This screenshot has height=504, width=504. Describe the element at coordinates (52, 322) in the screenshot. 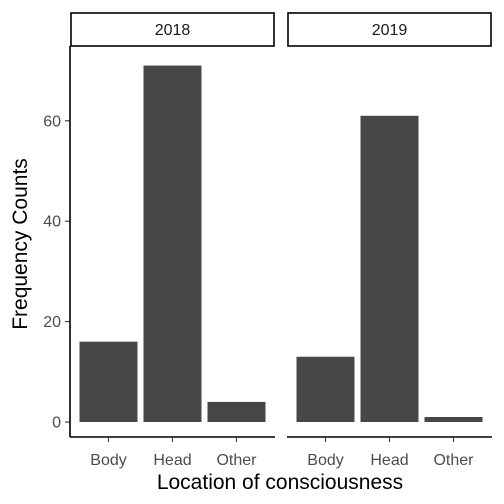

I see `y-tick-label: 20` at that location.